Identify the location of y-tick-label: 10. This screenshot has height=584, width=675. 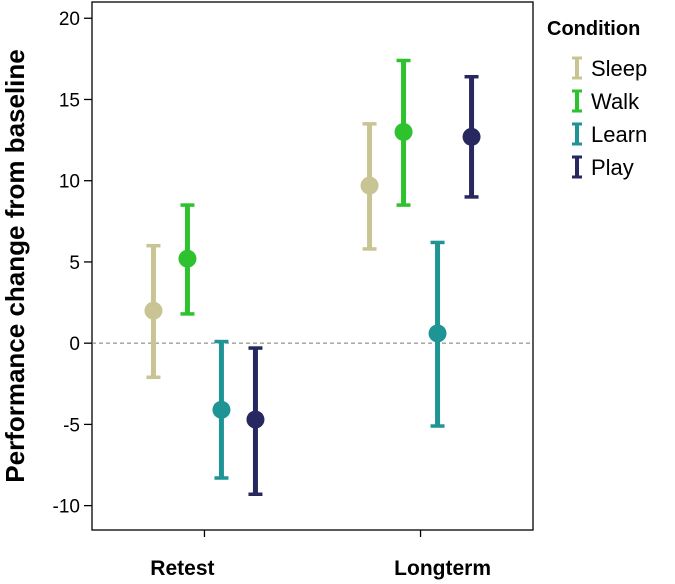
(69, 182).